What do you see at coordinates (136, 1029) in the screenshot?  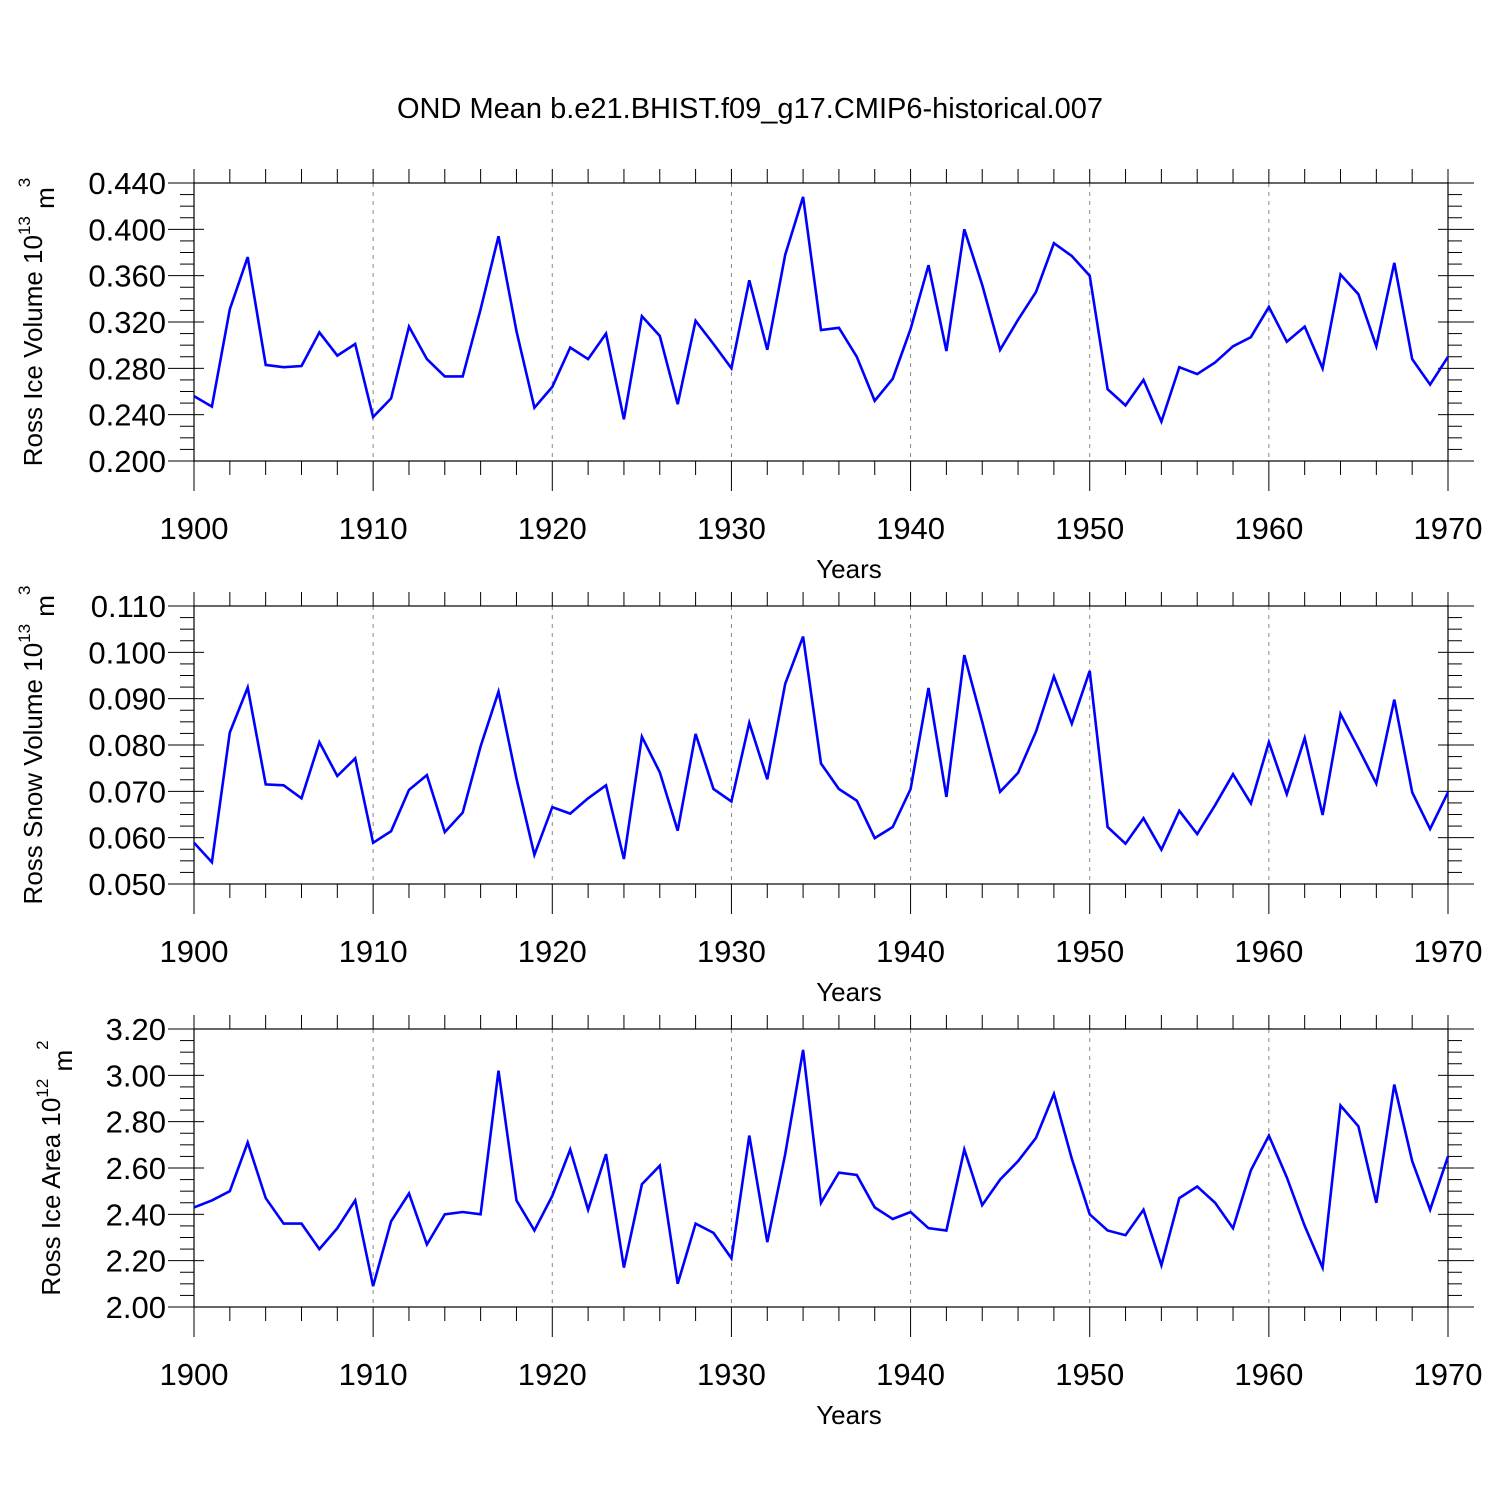 I see `y-tick-label: 3.20` at bounding box center [136, 1029].